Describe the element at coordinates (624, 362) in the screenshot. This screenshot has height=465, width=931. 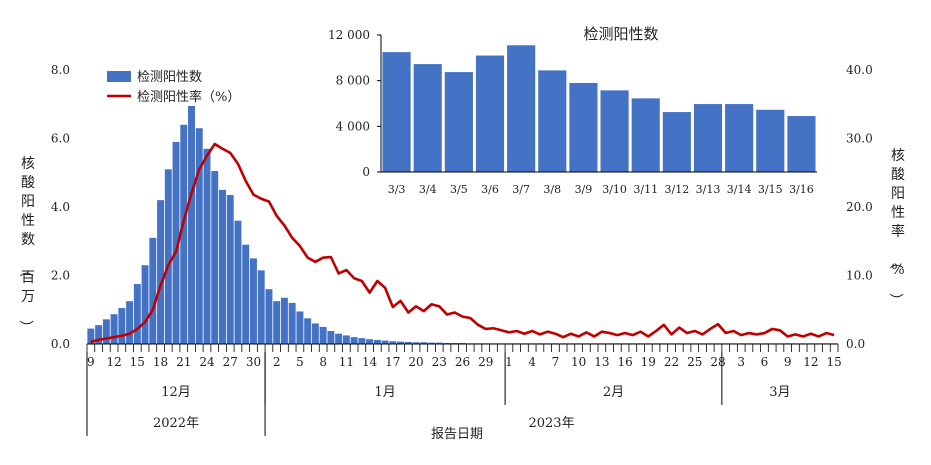
I see `x-tick-label: 16` at that location.